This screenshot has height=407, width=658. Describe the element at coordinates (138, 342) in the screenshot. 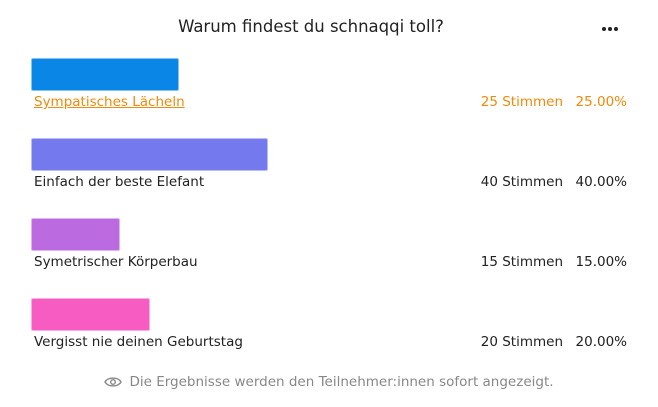

I see `poll-option-label: Vergisst nie deinen Geburtstag` at that location.